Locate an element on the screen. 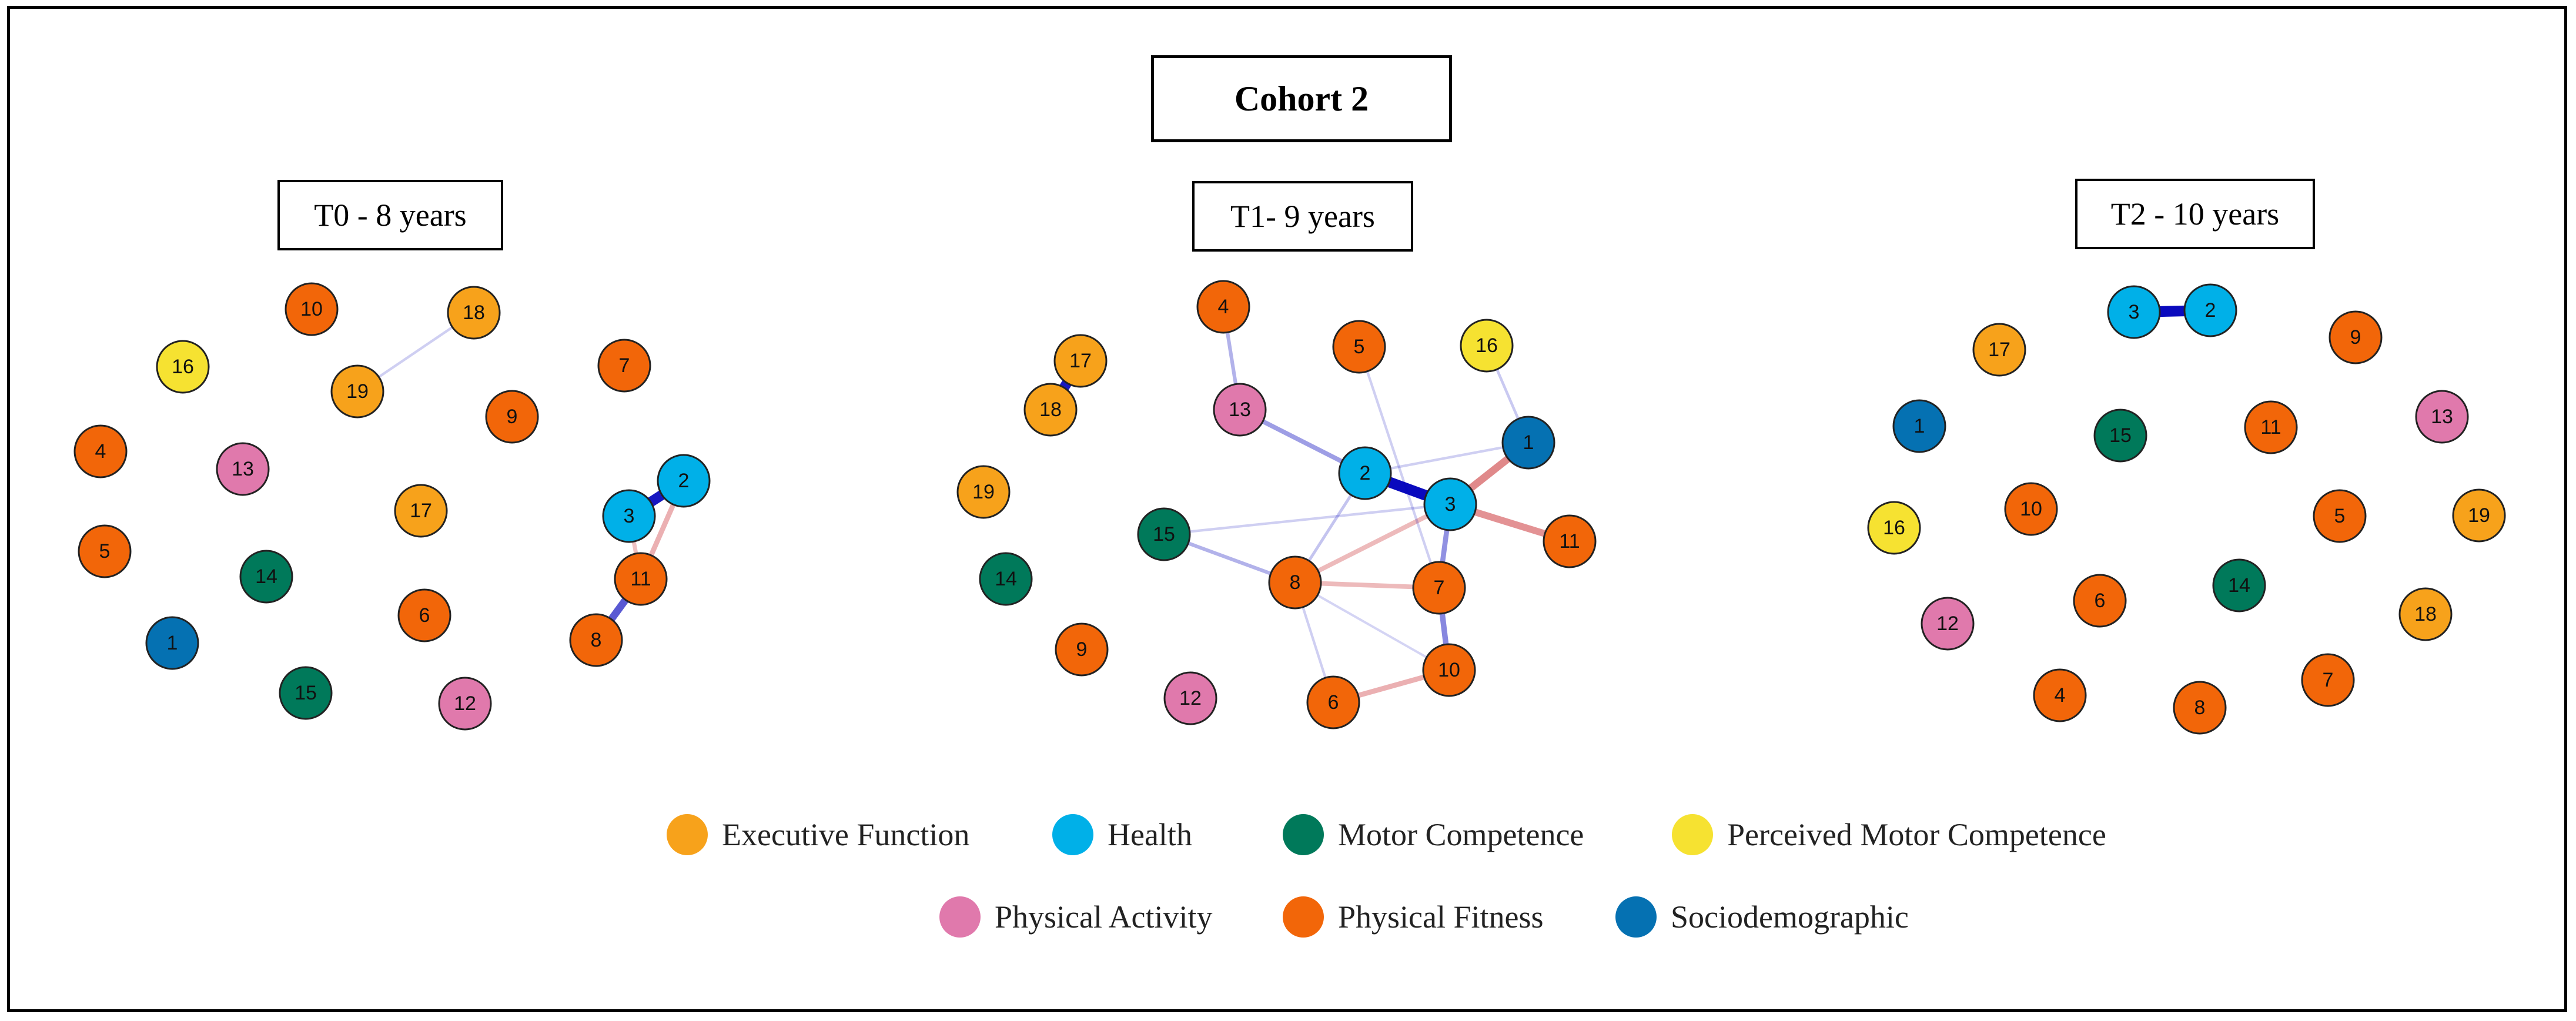 This screenshot has height=1021, width=2576. node-label: 4 is located at coordinates (1223, 307).